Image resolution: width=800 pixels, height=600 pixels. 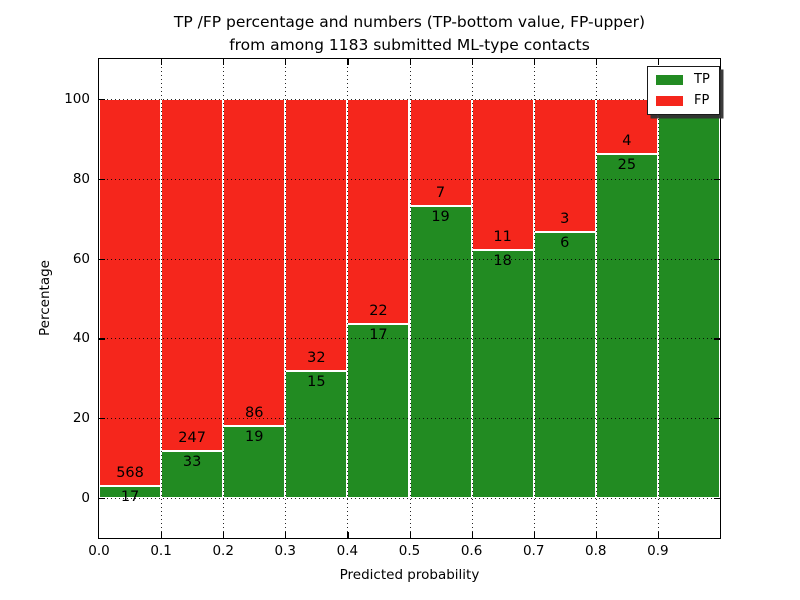 What do you see at coordinates (285, 551) in the screenshot?
I see `x-tick-label: 0.3` at bounding box center [285, 551].